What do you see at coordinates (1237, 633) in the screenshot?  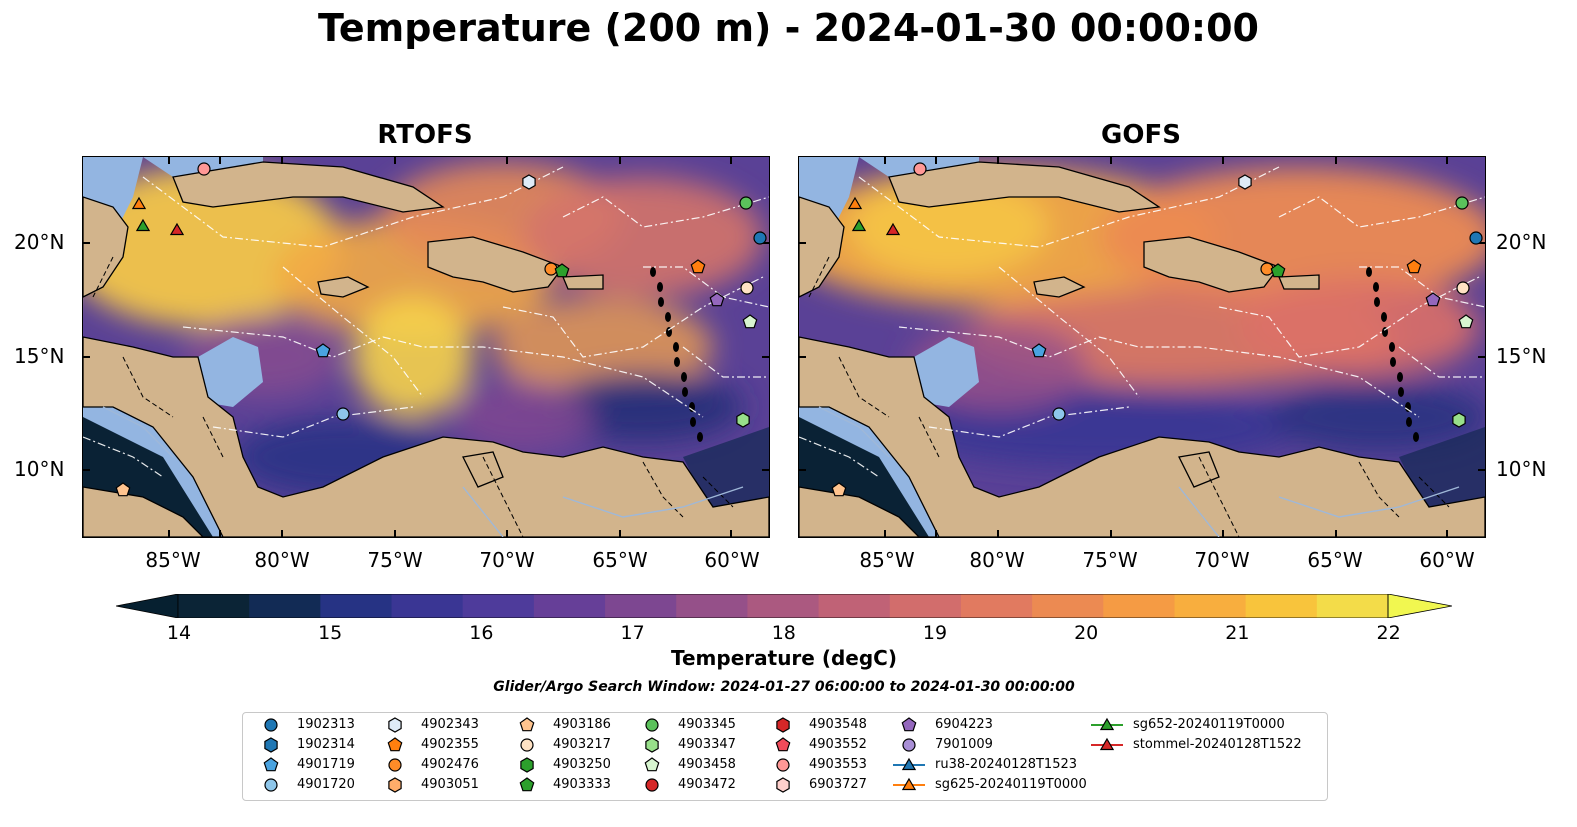 I see `colorbar-tick-label: 21` at bounding box center [1237, 633].